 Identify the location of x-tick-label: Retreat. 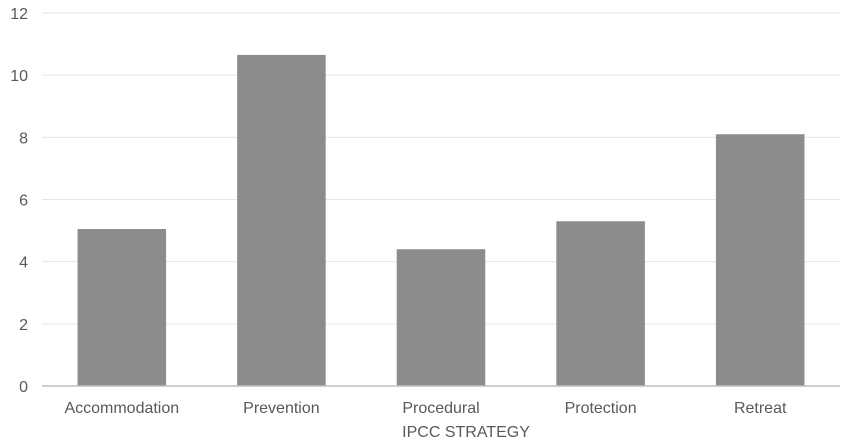
(760, 408).